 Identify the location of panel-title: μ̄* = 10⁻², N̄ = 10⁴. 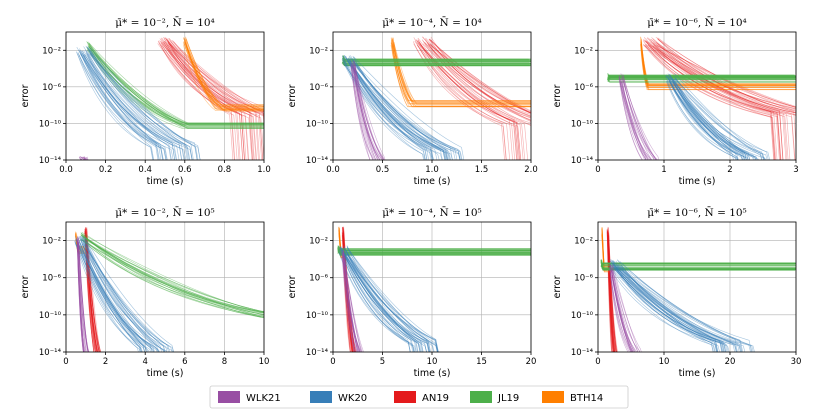
(165, 22).